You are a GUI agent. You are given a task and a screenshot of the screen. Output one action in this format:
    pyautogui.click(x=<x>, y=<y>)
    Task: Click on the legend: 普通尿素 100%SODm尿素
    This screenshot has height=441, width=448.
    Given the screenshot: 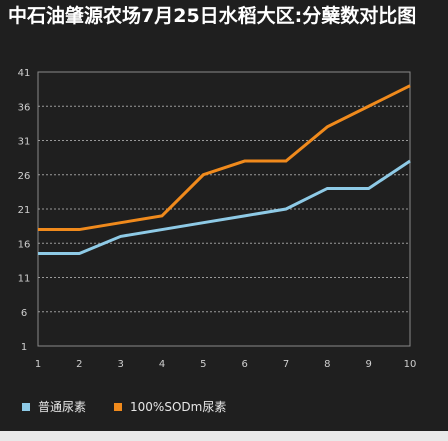 What is the action you would take?
    pyautogui.click(x=138, y=406)
    